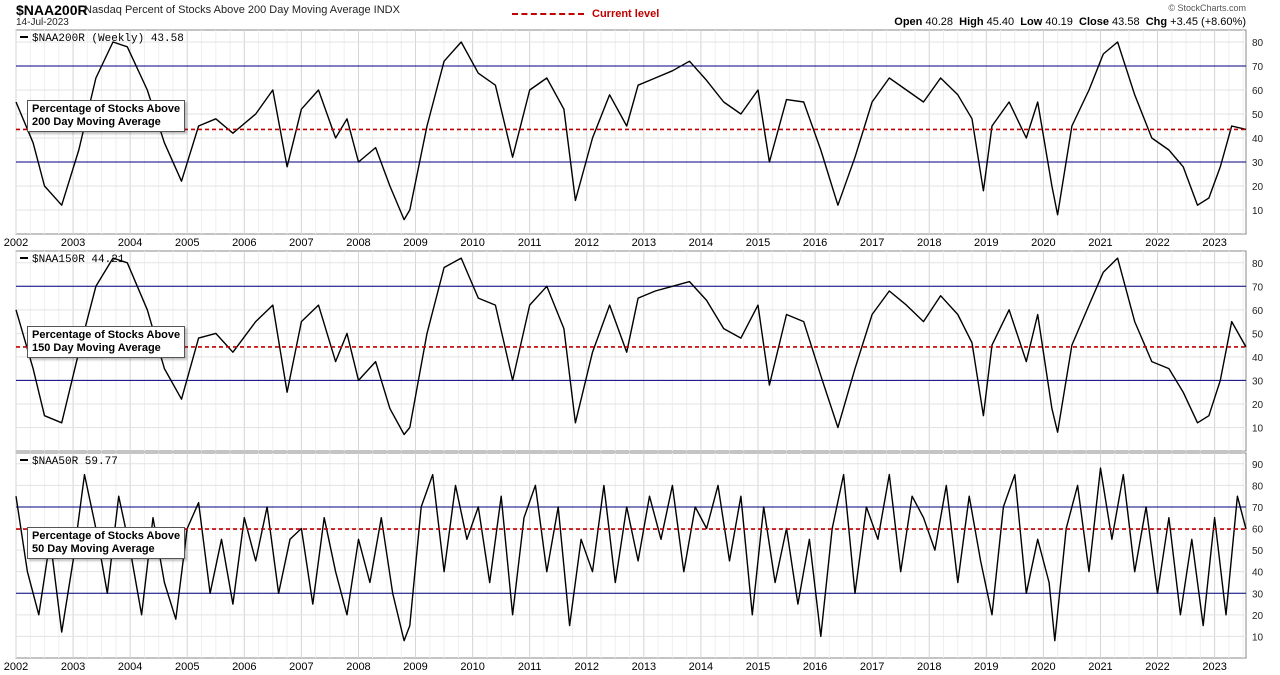 The height and width of the screenshot is (675, 1280). I want to click on annotation-line: 50 Day Moving Average, so click(93, 549).